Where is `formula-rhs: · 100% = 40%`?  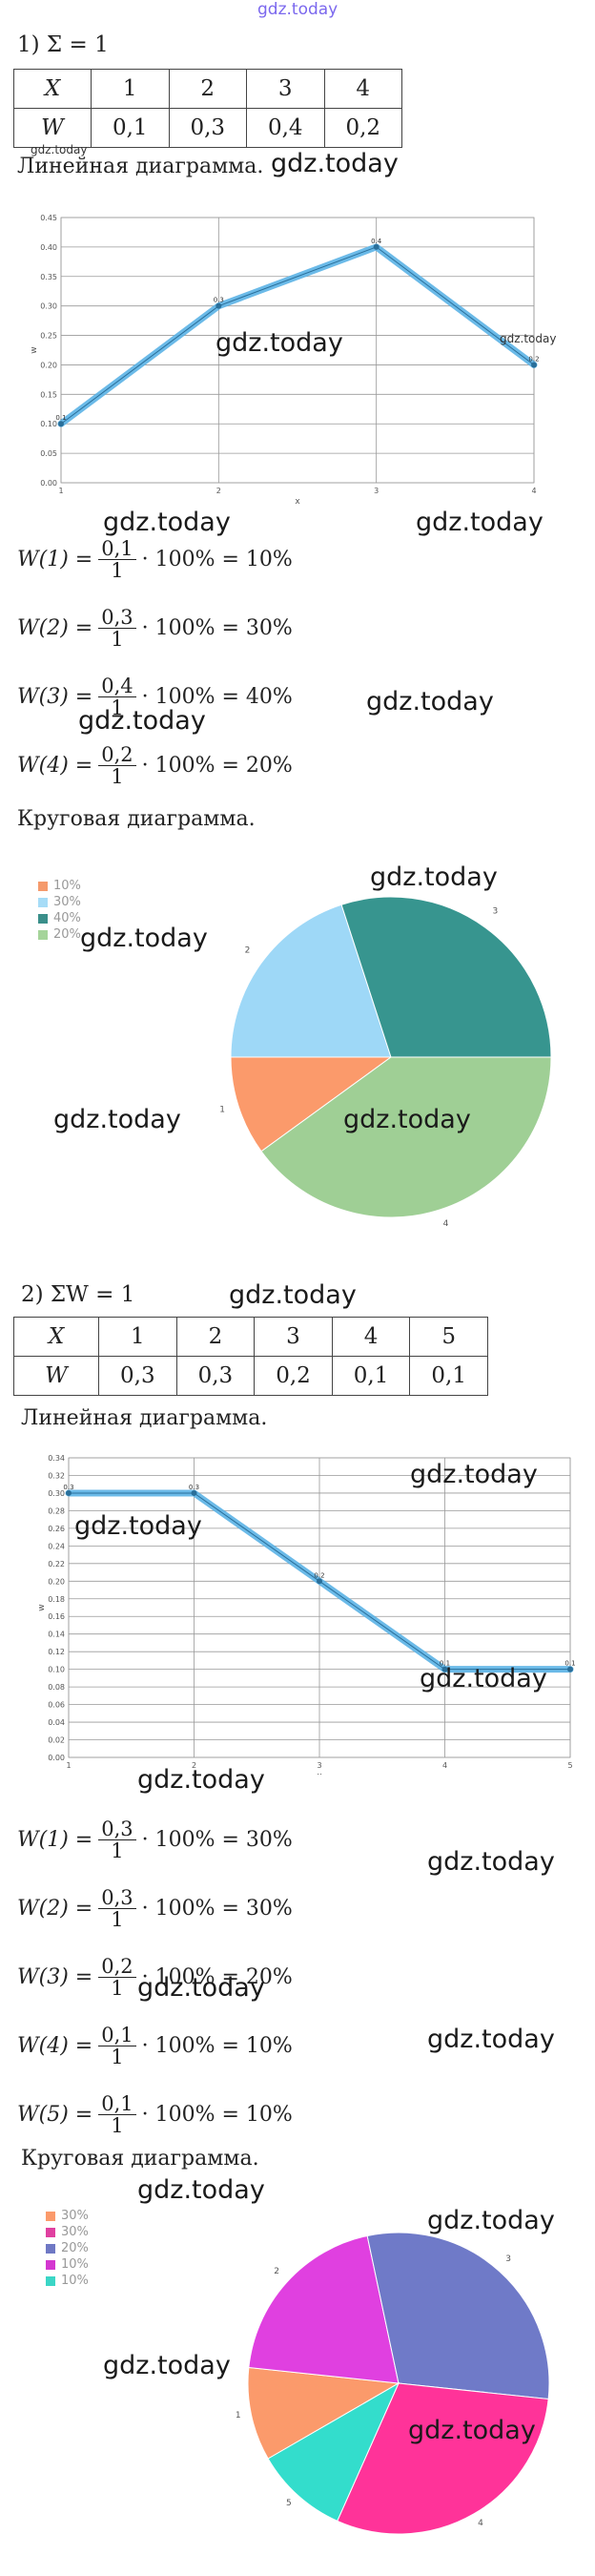
formula-rhs: · 100% = 40% is located at coordinates (217, 697).